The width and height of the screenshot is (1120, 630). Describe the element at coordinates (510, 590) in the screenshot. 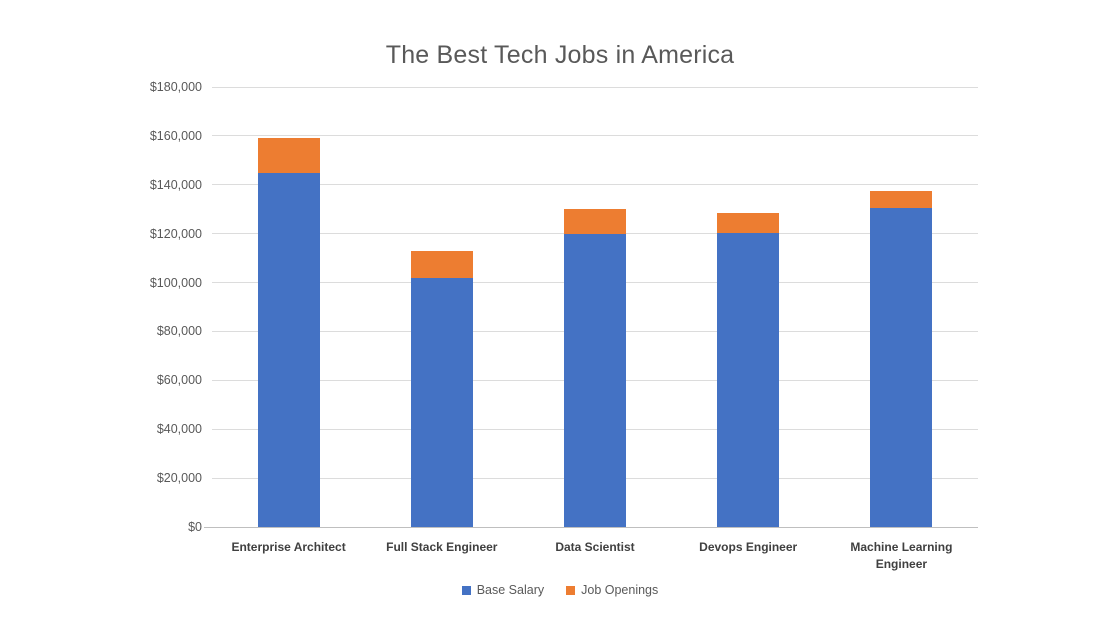

I see `legend-label: Base Salary` at that location.